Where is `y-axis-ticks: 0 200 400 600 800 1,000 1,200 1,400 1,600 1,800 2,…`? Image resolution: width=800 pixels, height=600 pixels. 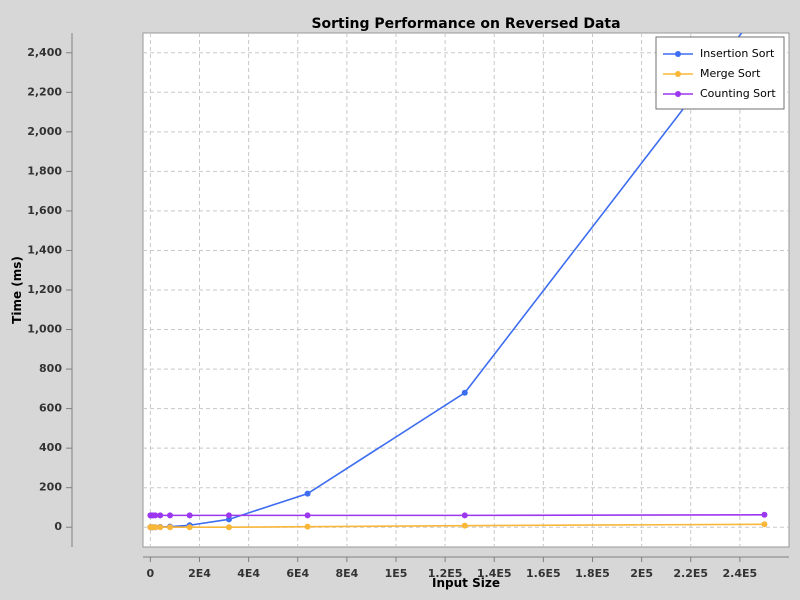 y-axis-ticks: 0 200 400 600 800 1,000 1,200 1,400 1,600 1,800 2,… is located at coordinates (49, 289).